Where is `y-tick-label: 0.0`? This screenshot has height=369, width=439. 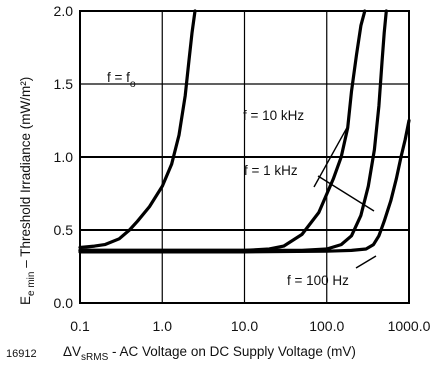 y-tick-label: 0.0 is located at coordinates (64, 303).